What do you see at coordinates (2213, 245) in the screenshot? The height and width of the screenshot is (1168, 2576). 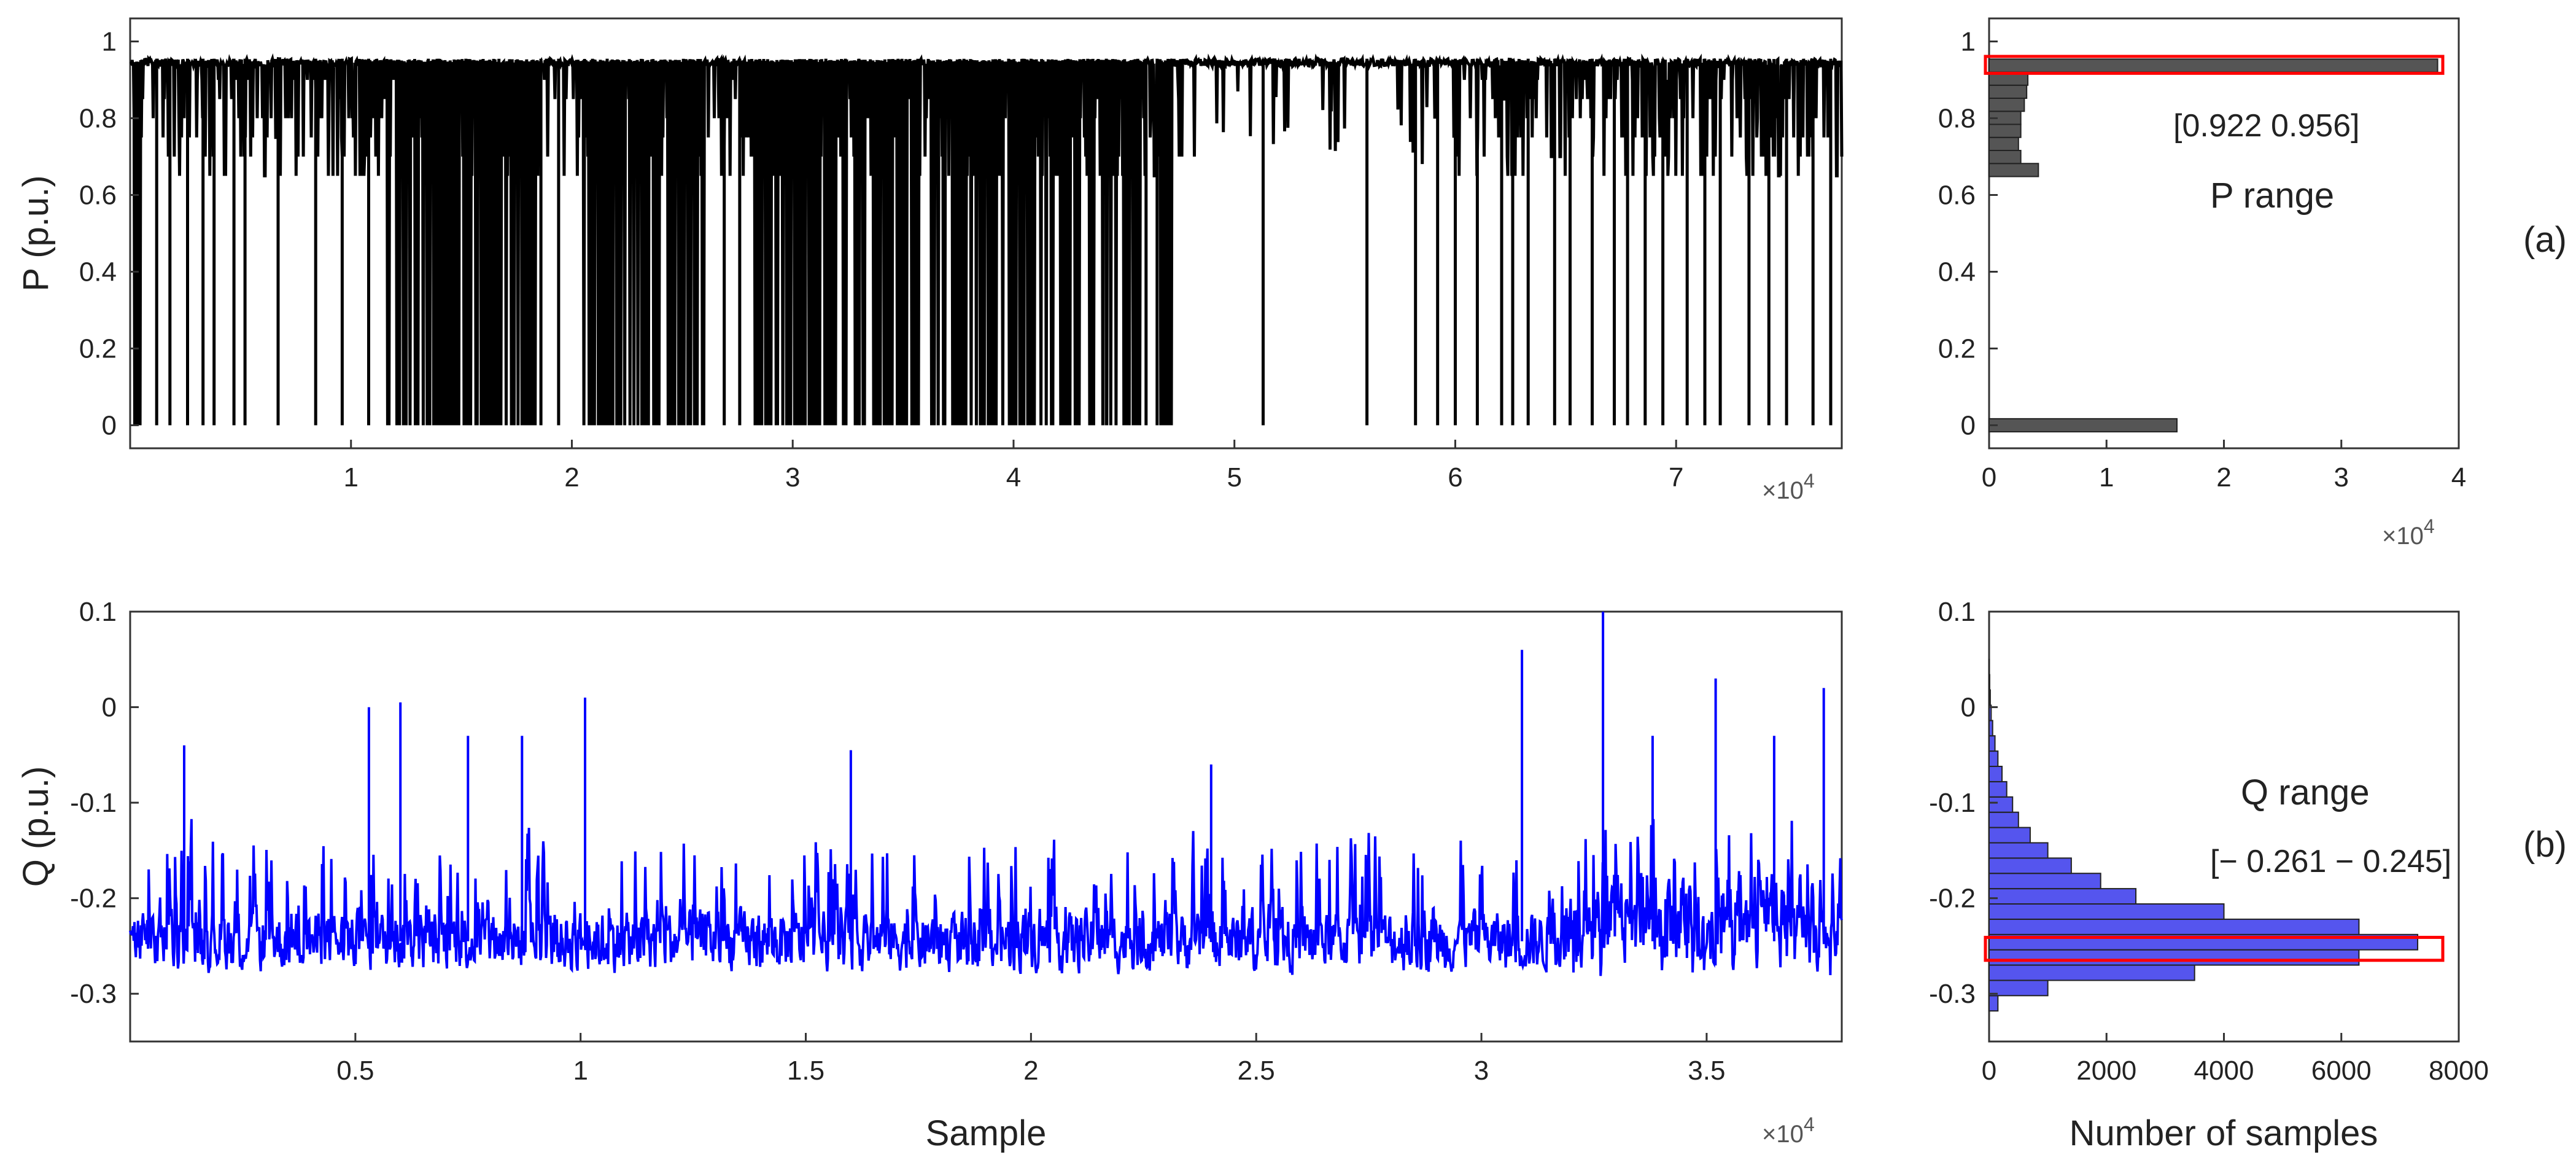 I see `p-histogram-bars` at bounding box center [2213, 245].